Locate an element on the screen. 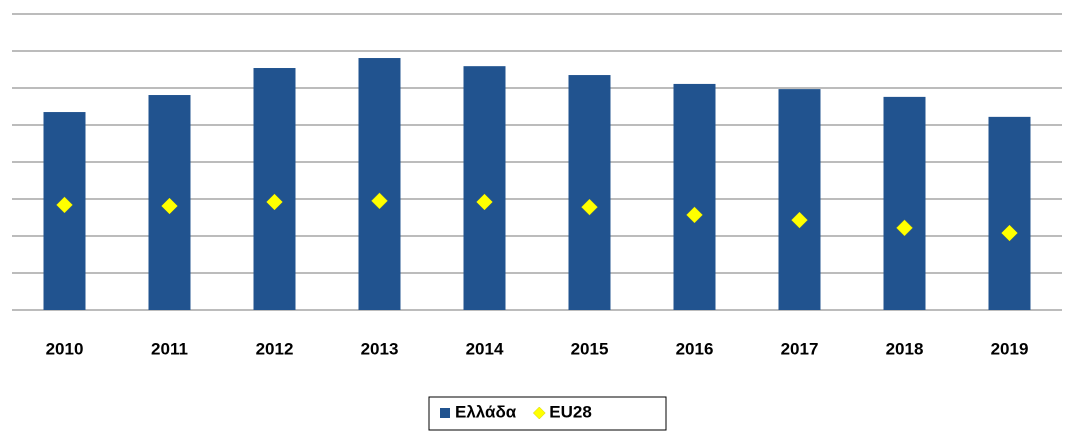  x-tick-label: 2012 is located at coordinates (275, 348).